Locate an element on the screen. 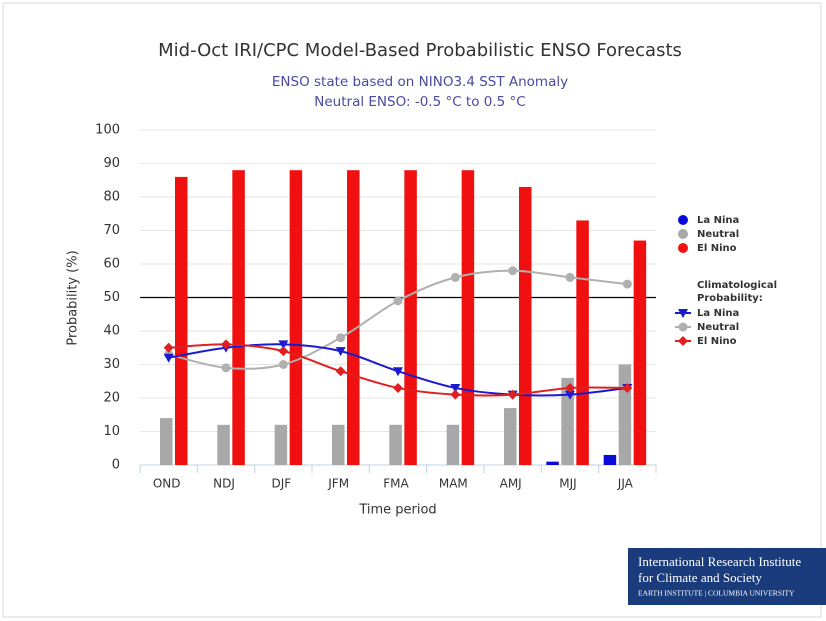  logo-text: International Research Institute is located at coordinates (719, 561).